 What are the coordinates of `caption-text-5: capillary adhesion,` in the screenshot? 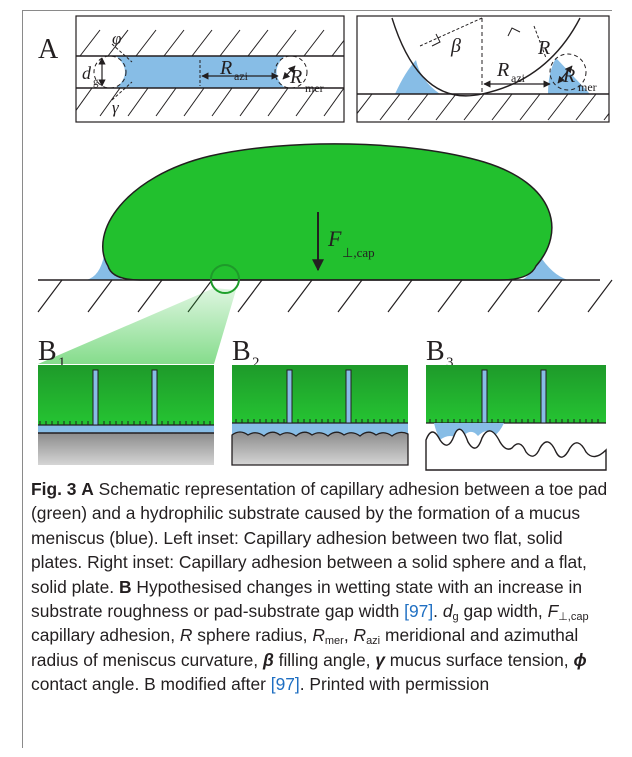 It's located at (105, 635).